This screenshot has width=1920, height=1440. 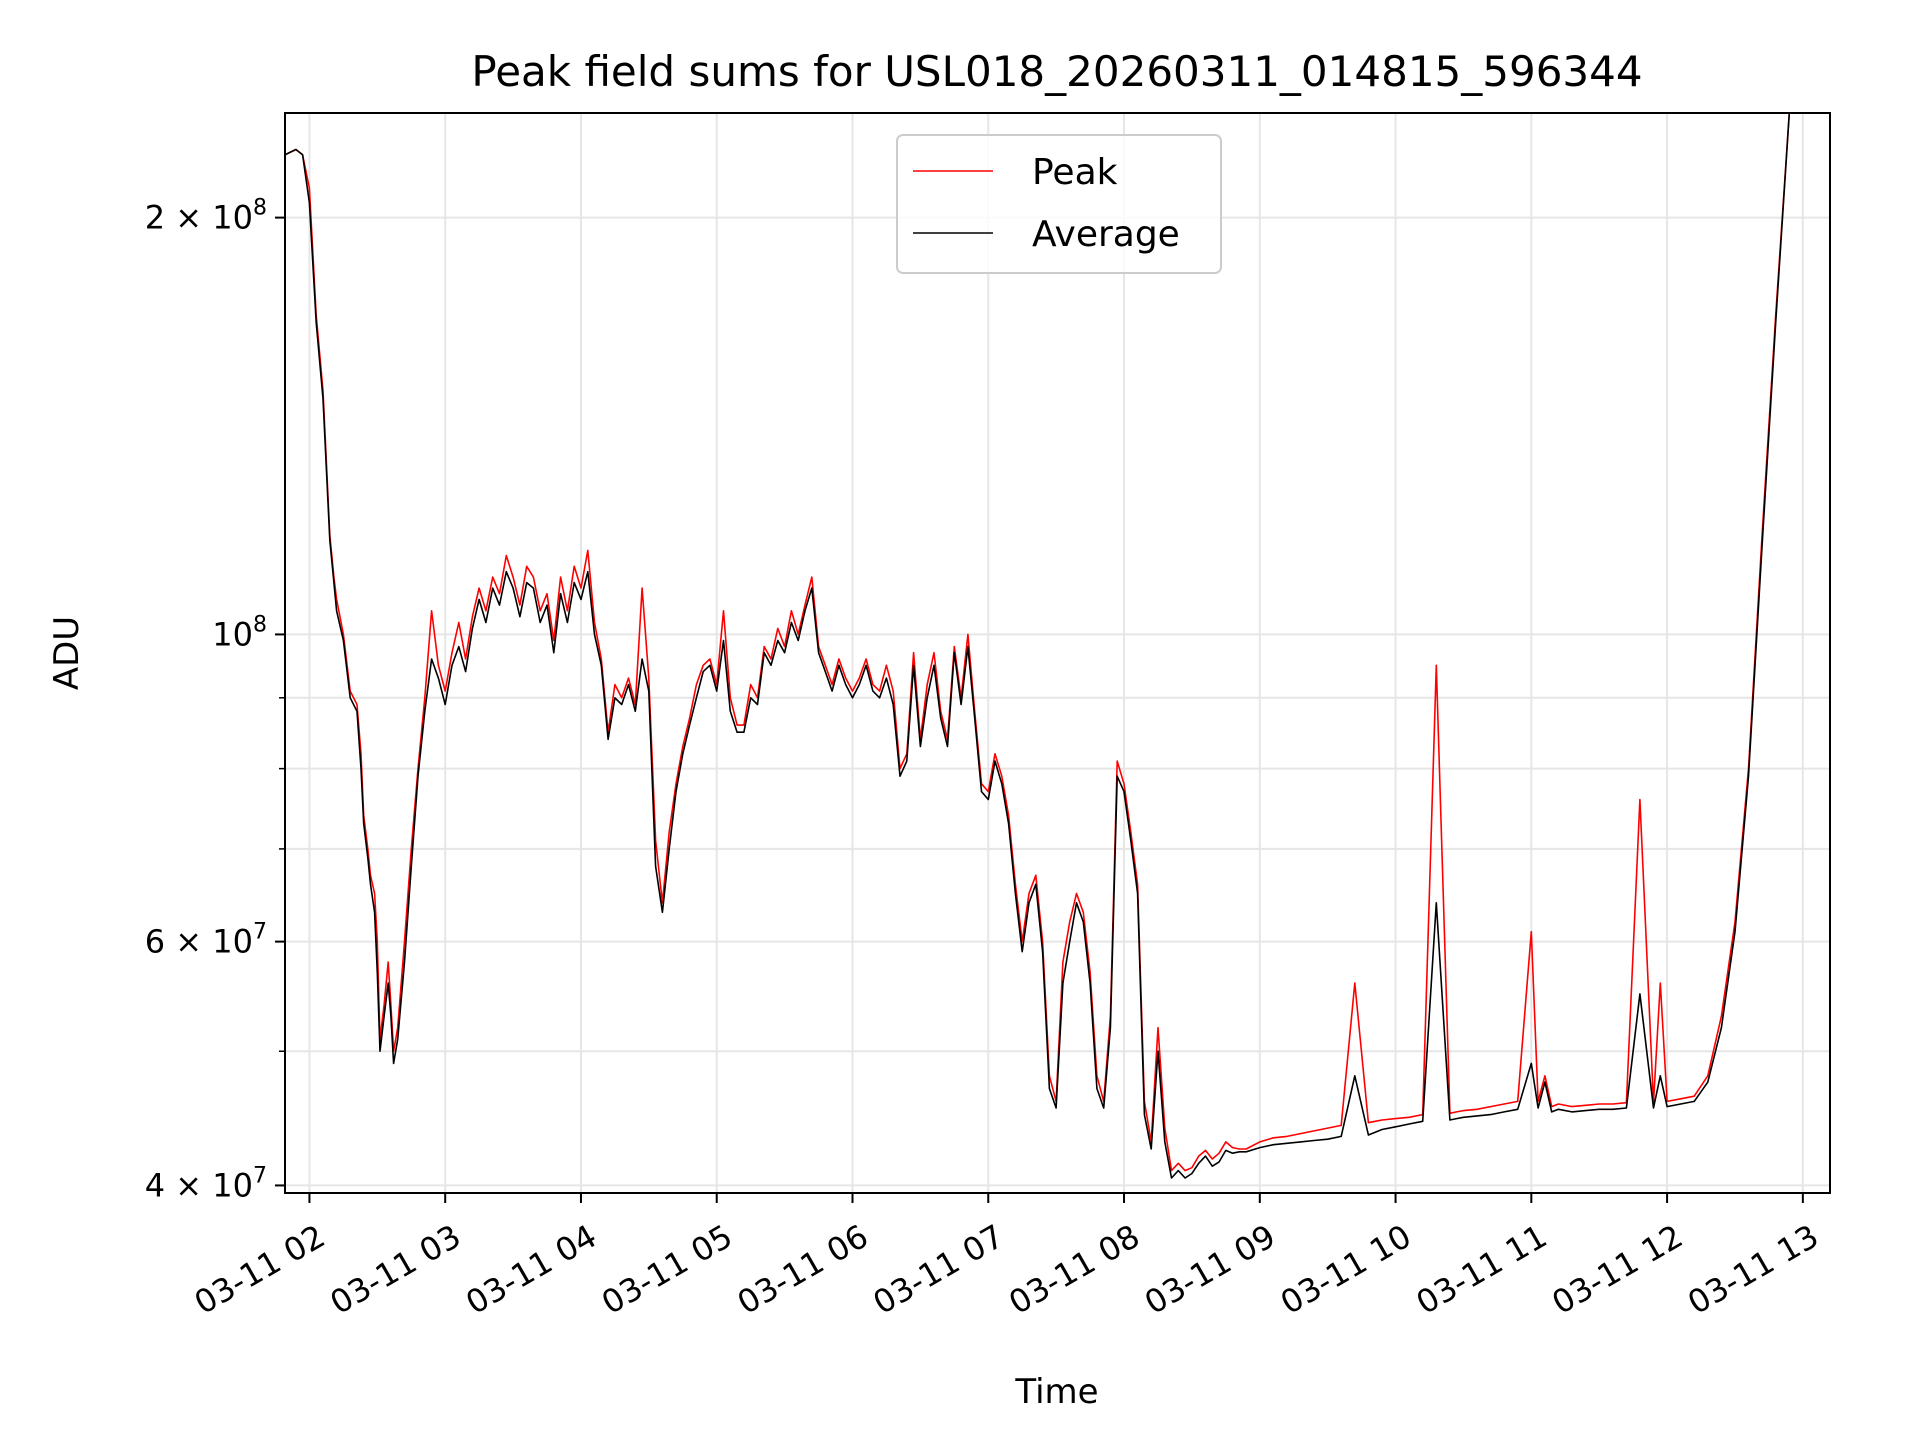 What do you see at coordinates (206, 940) in the screenshot?
I see `y-tick-label: 6 × 107` at bounding box center [206, 940].